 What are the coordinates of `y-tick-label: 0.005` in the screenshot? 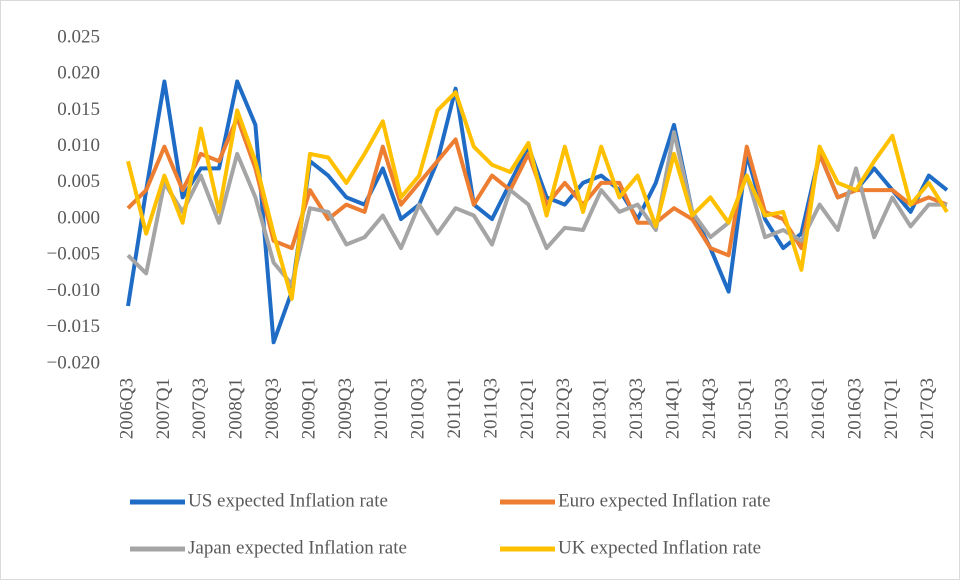 It's located at (78, 181).